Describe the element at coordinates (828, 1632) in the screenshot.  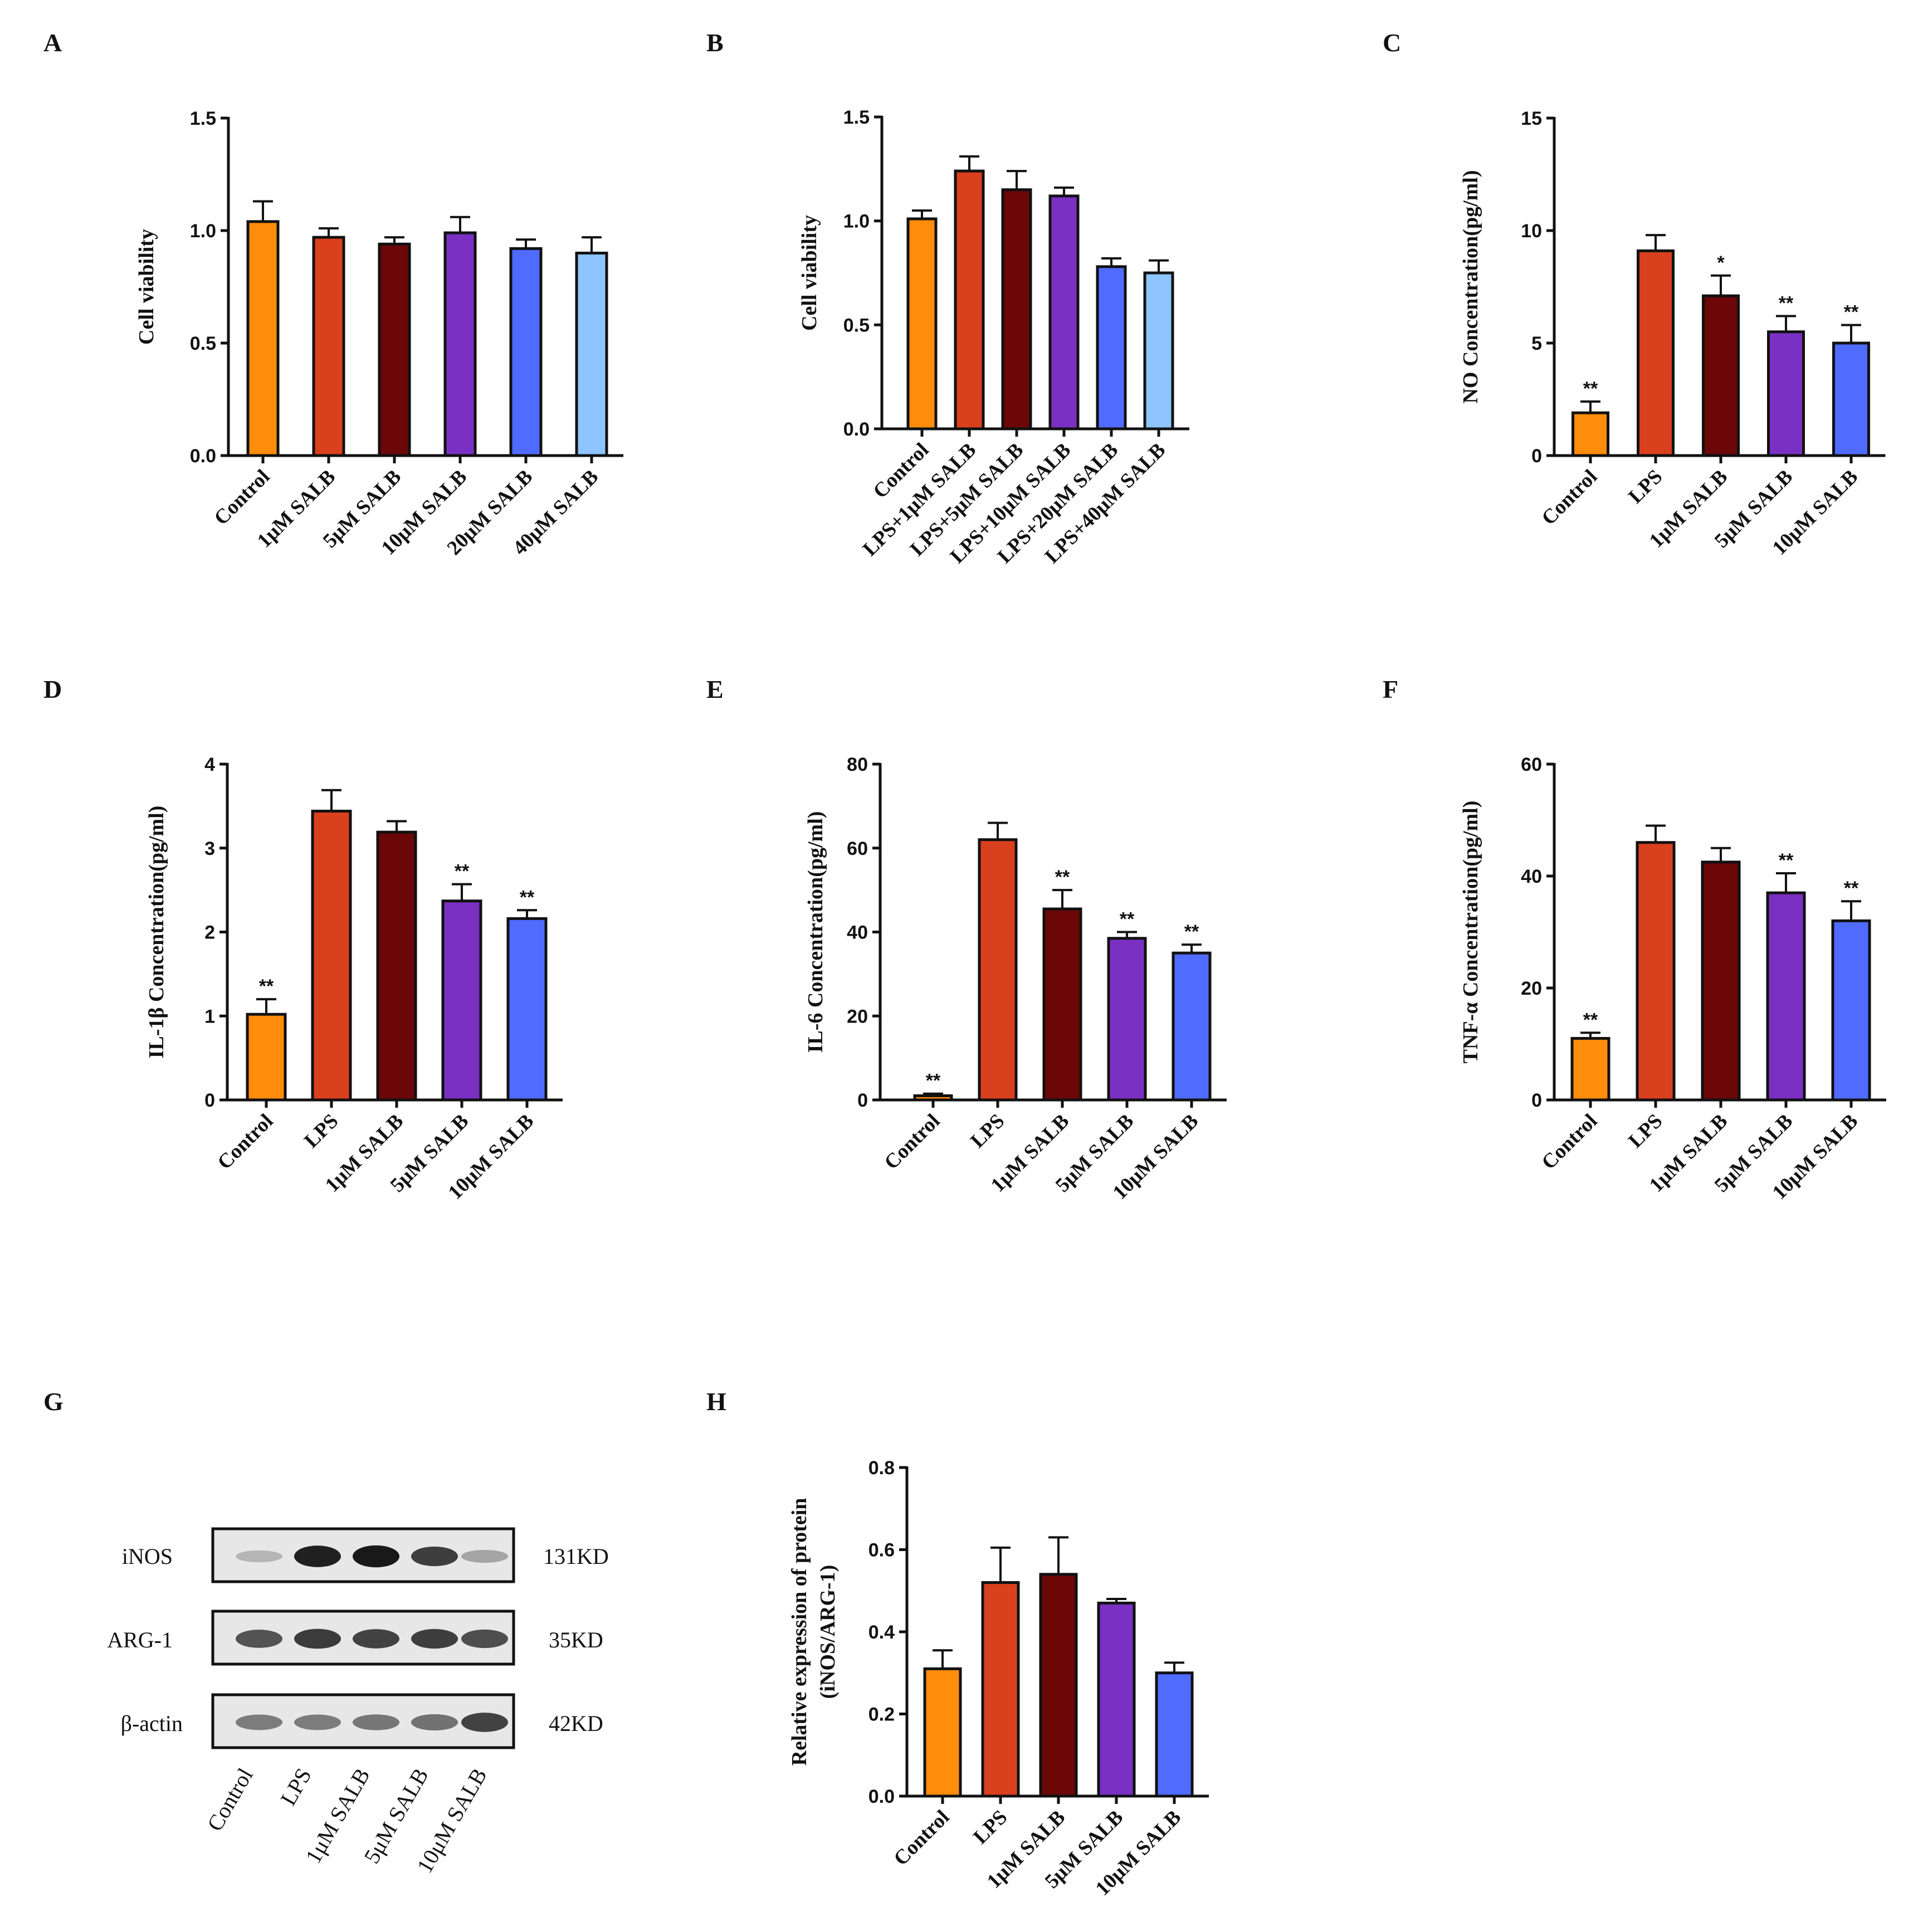
I see `y-axis-label-2: (iNOS/ARG-1)` at that location.